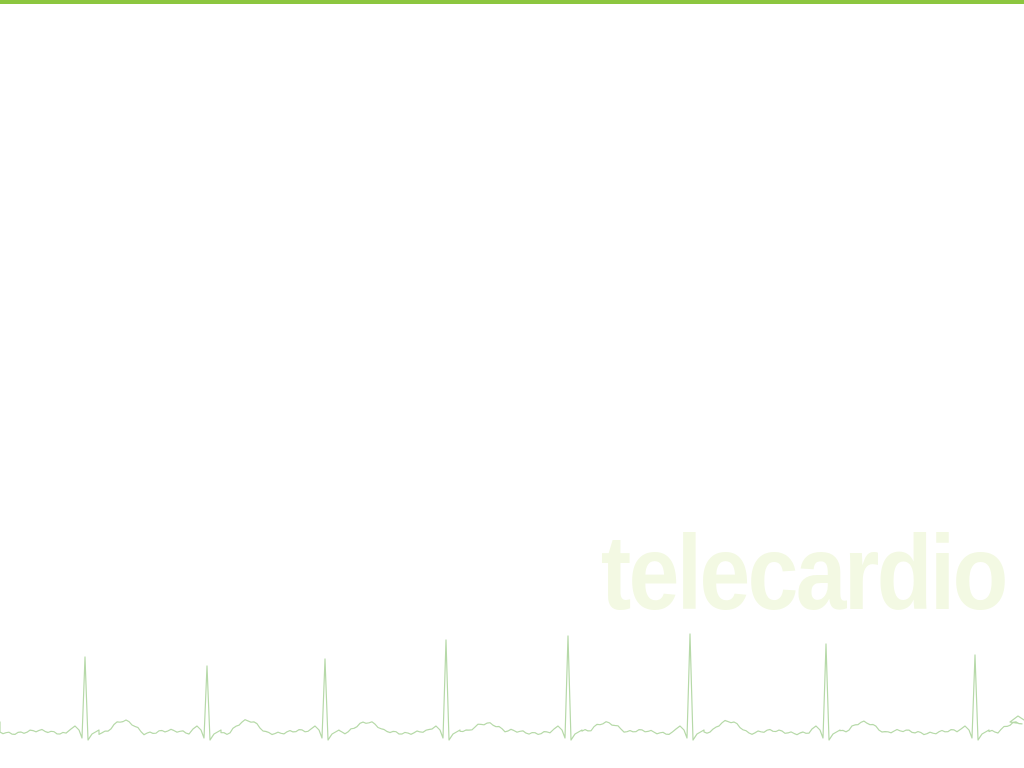 This screenshot has width=1024, height=768. Describe the element at coordinates (804, 573) in the screenshot. I see `telecardio-watermark: telecardio` at that location.